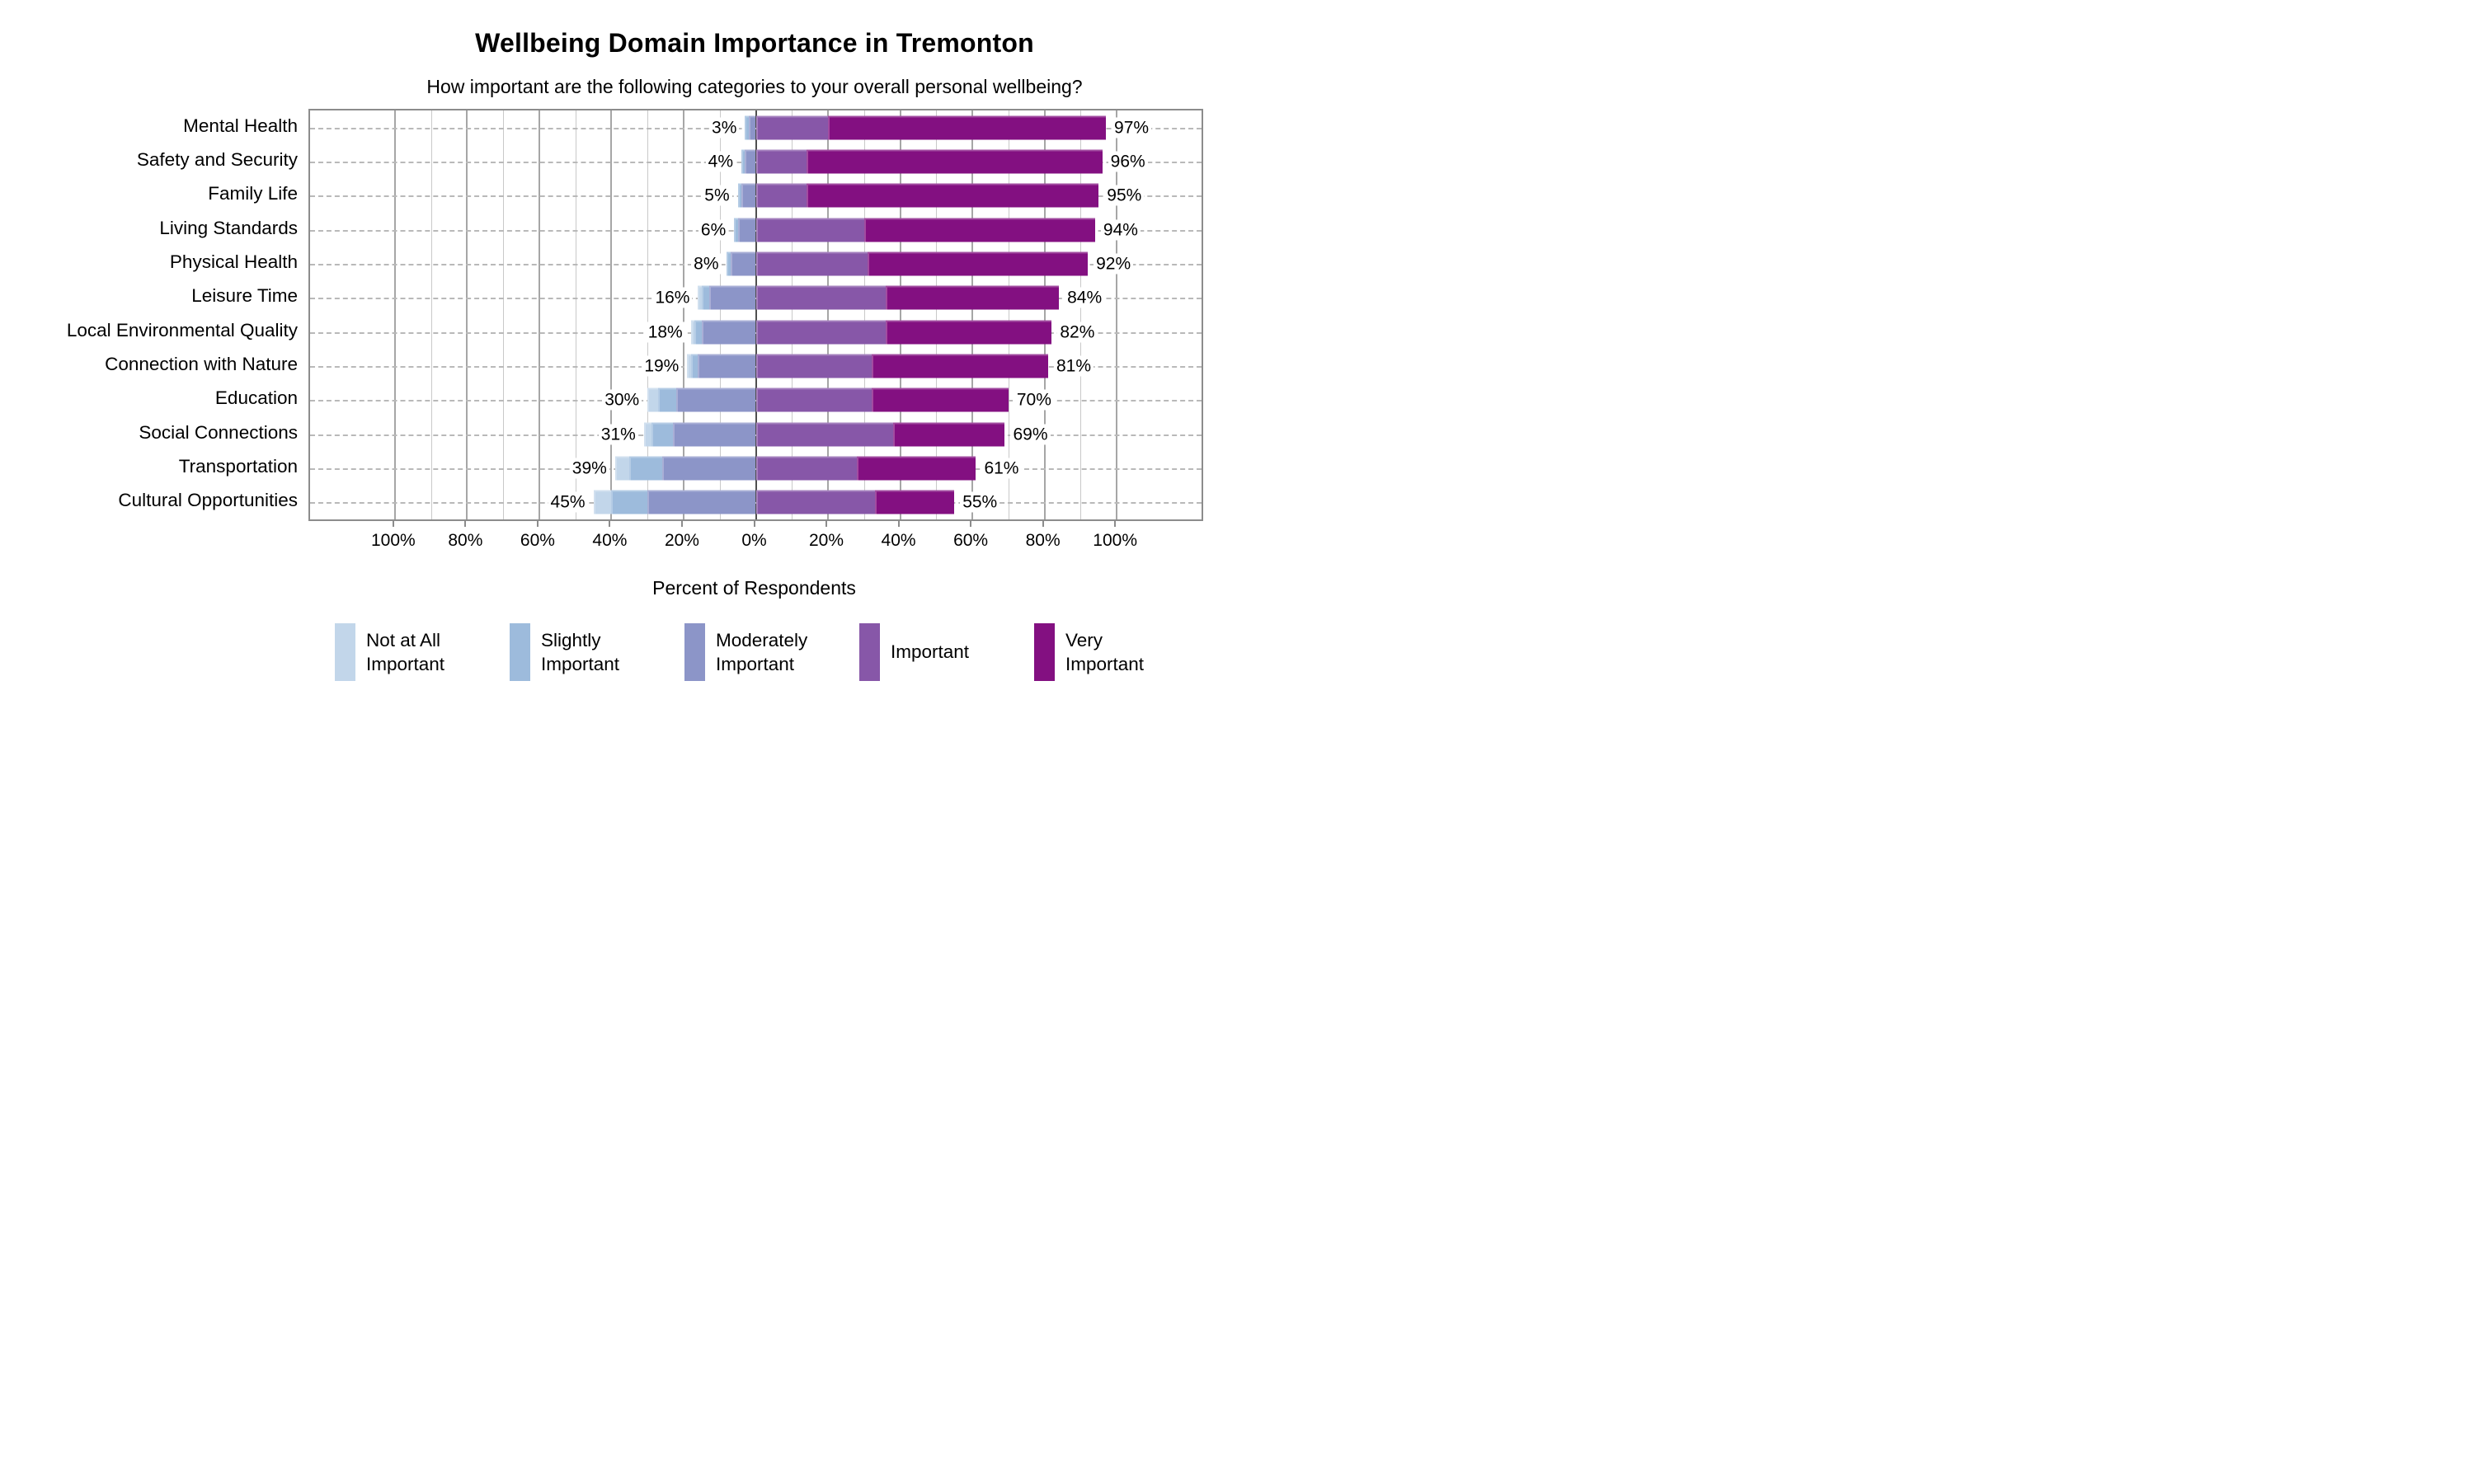 This screenshot has height=1484, width=2474. What do you see at coordinates (405, 651) in the screenshot?
I see `legend-label: Not at All Important` at bounding box center [405, 651].